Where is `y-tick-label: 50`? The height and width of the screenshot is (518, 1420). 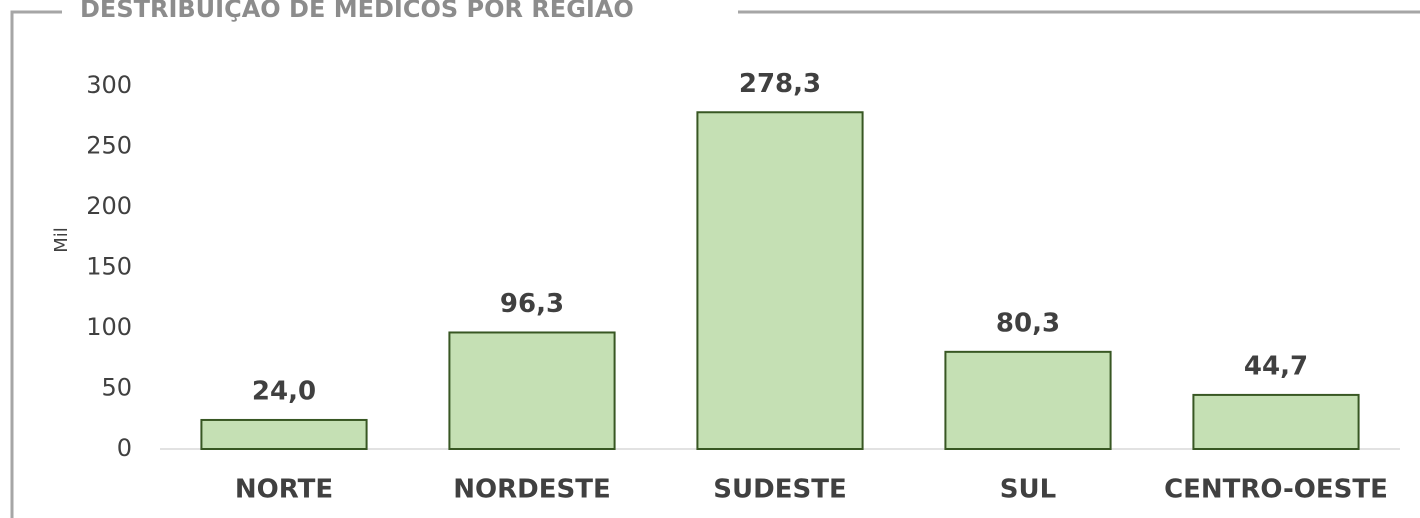
y-tick-label: 50 is located at coordinates (116, 388).